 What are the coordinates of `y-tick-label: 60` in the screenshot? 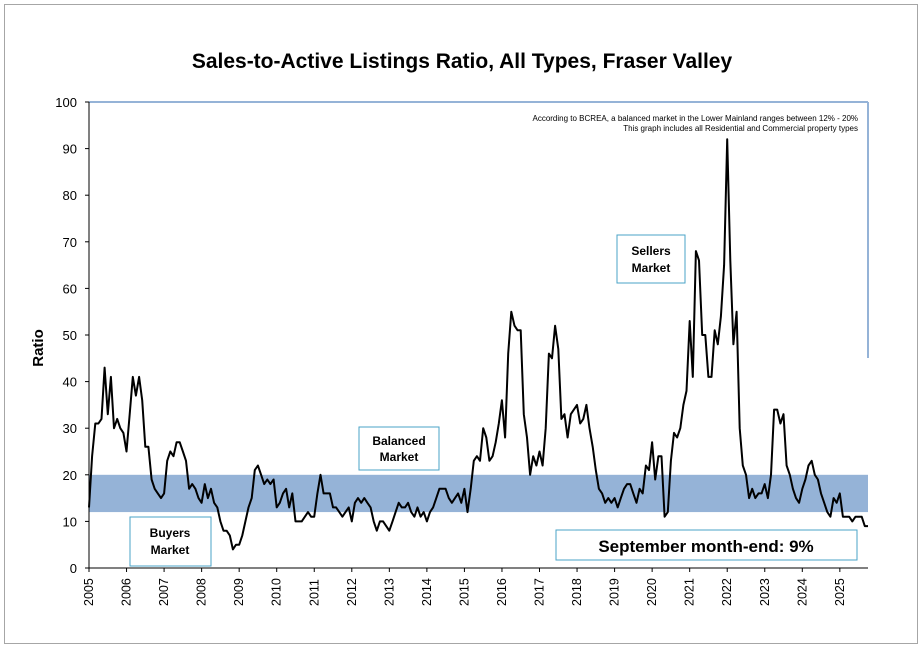 It's located at (70, 288).